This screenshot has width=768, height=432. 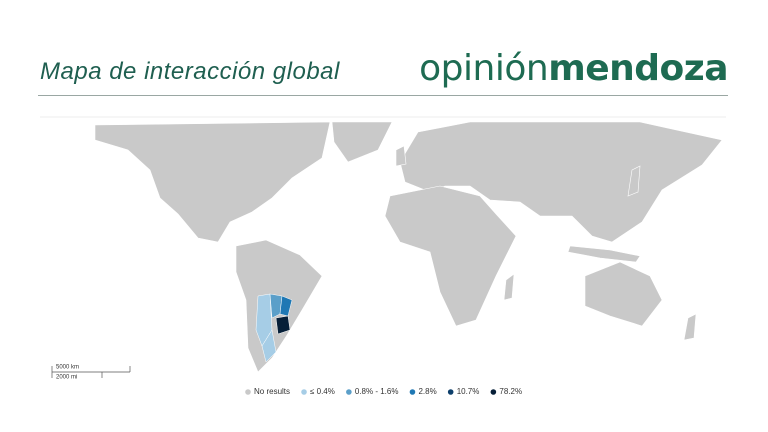 I want to click on slide-title: Mapa de interacción global, so click(x=190, y=71).